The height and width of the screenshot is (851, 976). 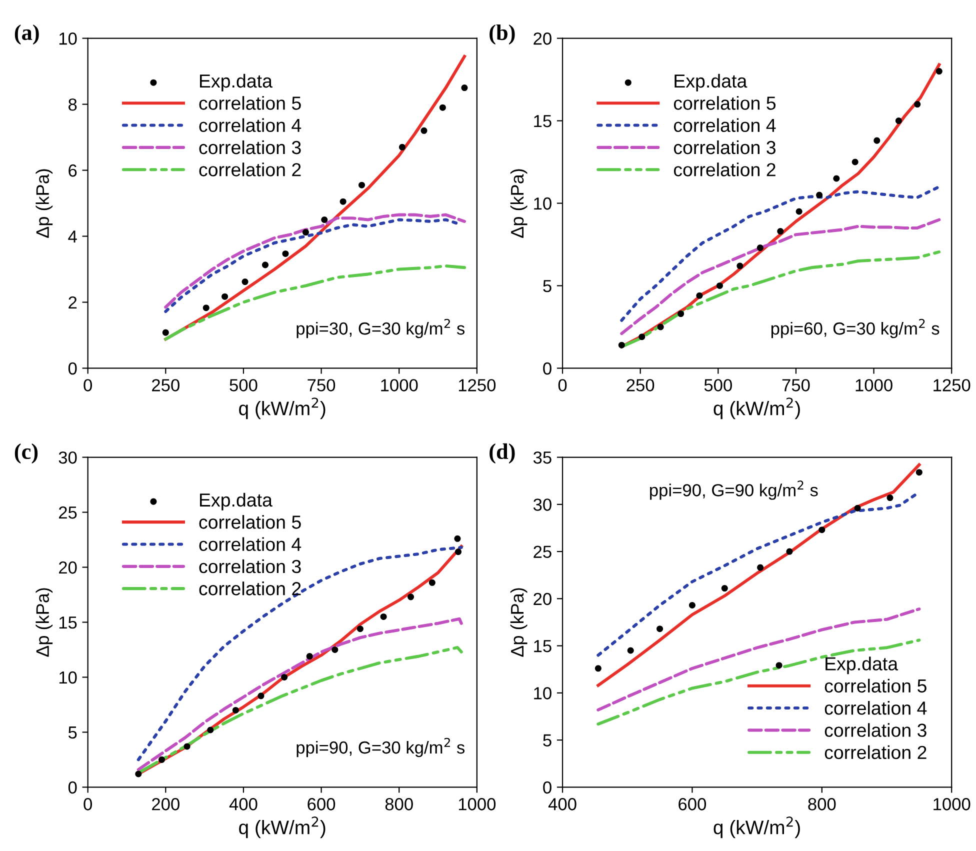 What do you see at coordinates (855, 328) in the screenshot?
I see `annotation: ppi=60, G=30 kg/m$^{2}$ s` at bounding box center [855, 328].